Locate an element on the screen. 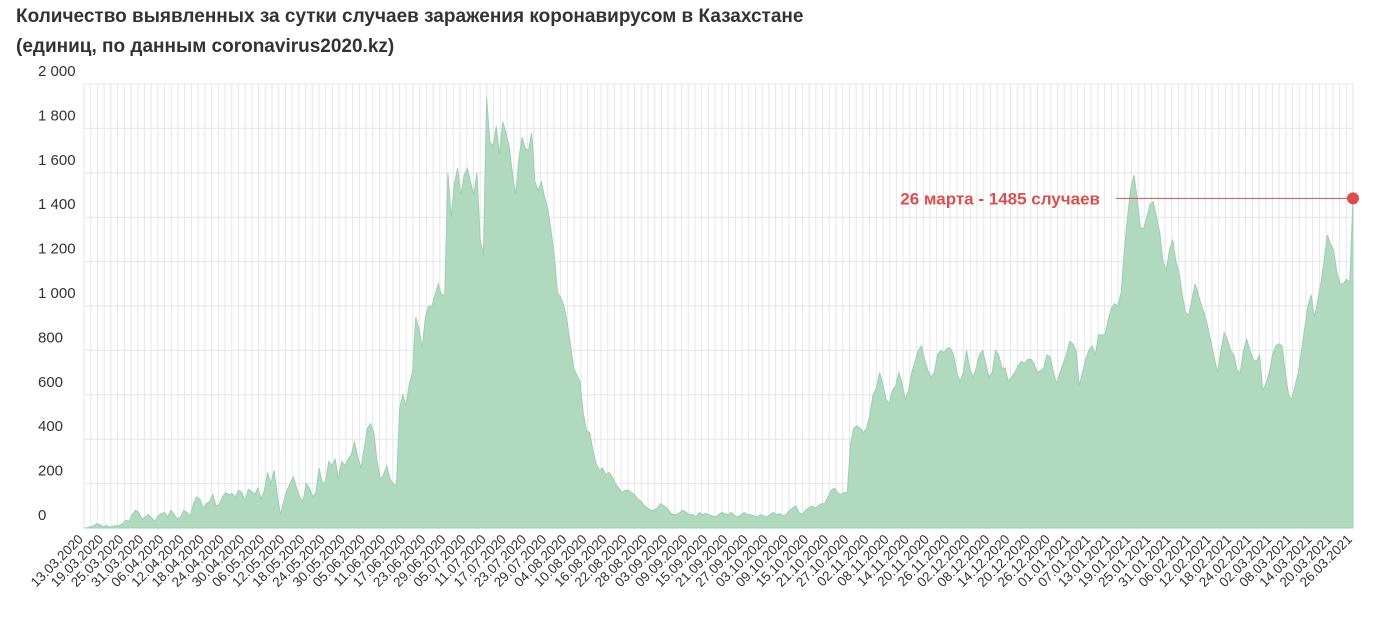 The width and height of the screenshot is (1385, 617). y-tick-label: 200 is located at coordinates (50, 471).